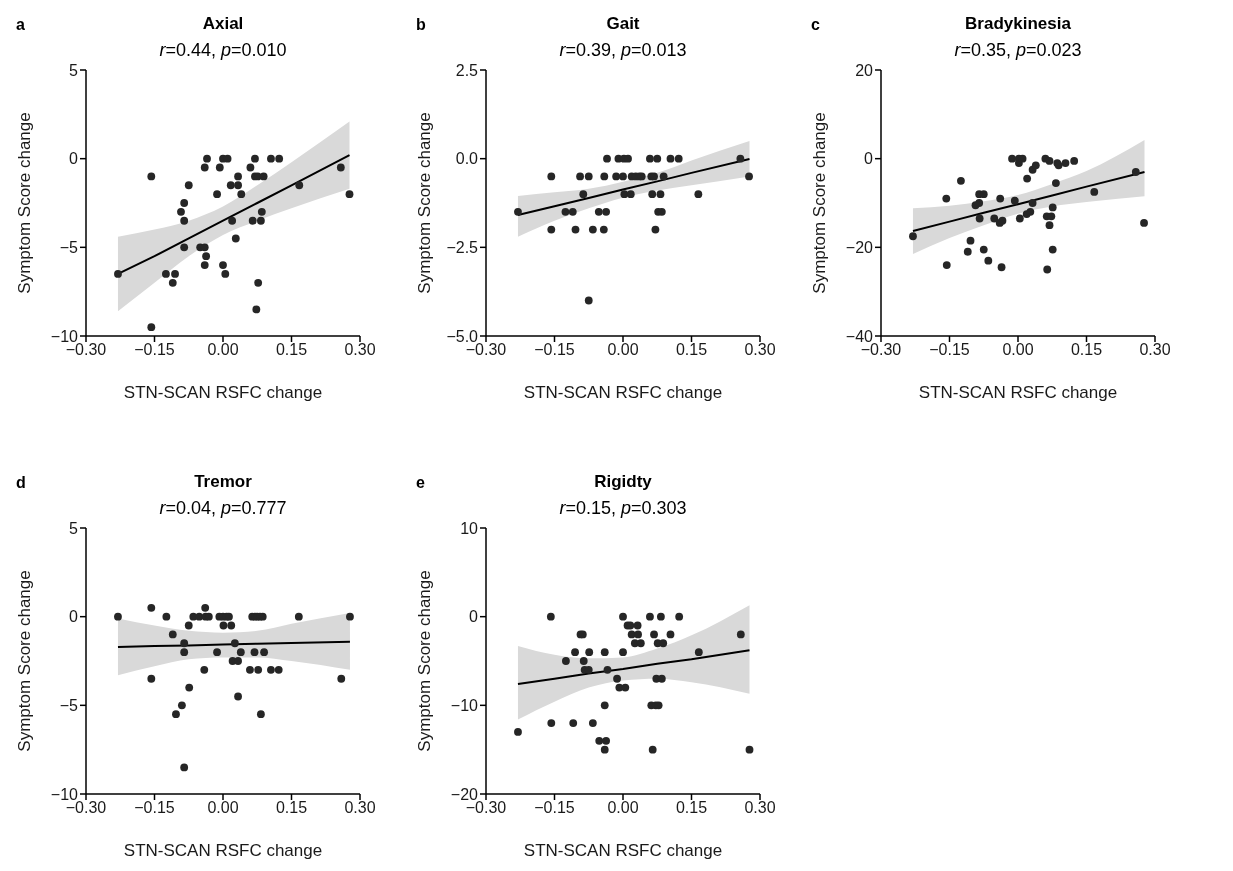  Describe the element at coordinates (223, 508) in the screenshot. I see `text: r=0.04, p=0.777` at that location.